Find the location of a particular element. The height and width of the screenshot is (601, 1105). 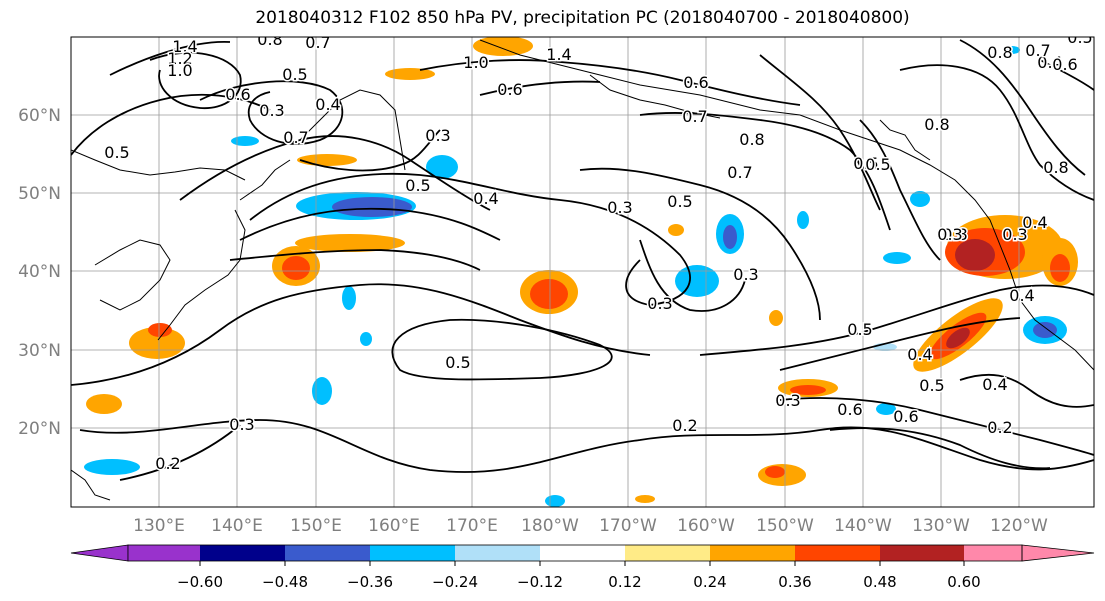

colorbar-extend-max is located at coordinates (1058, 553).